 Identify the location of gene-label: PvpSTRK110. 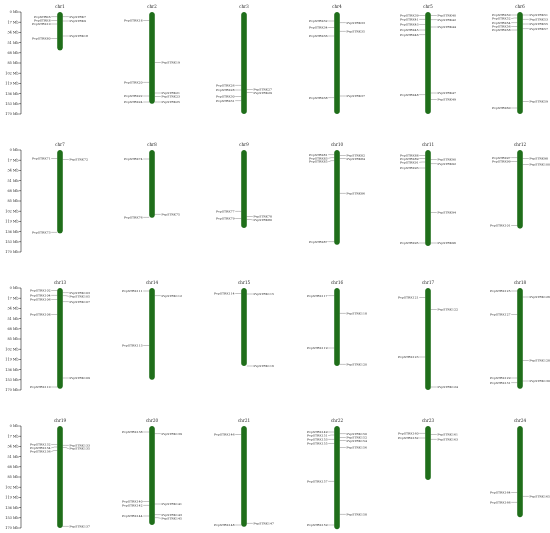
(40, 387).